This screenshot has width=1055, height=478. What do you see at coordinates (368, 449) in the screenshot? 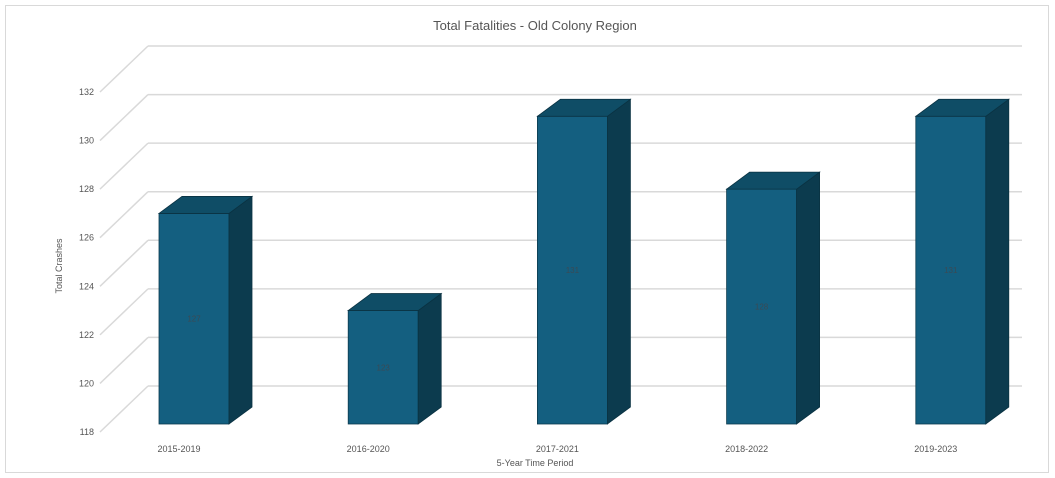
I see `x-tick-label: 2016-2020` at bounding box center [368, 449].